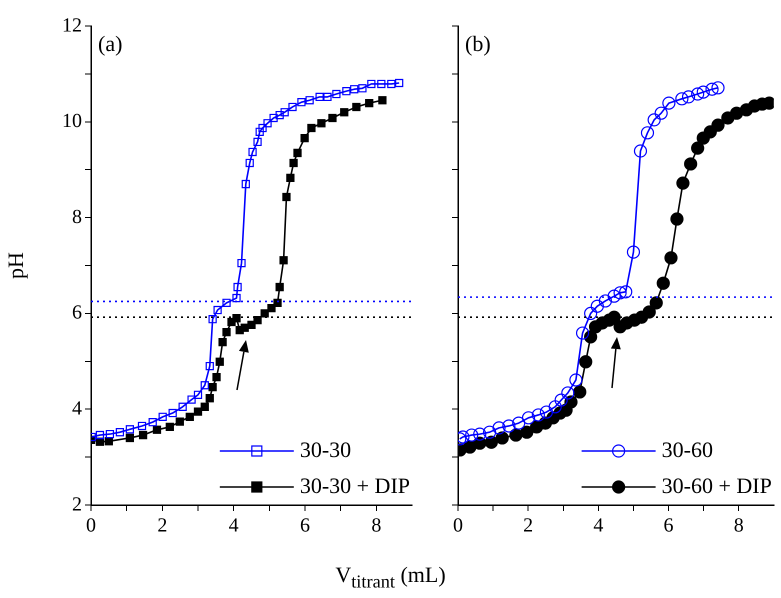 The height and width of the screenshot is (598, 781). I want to click on chart-title: (a), so click(110, 43).